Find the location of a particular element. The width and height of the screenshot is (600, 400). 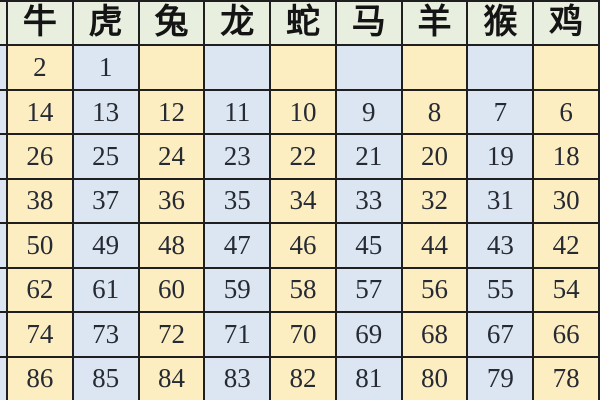

table-cell-horse-row6: 57 is located at coordinates (368, 290).